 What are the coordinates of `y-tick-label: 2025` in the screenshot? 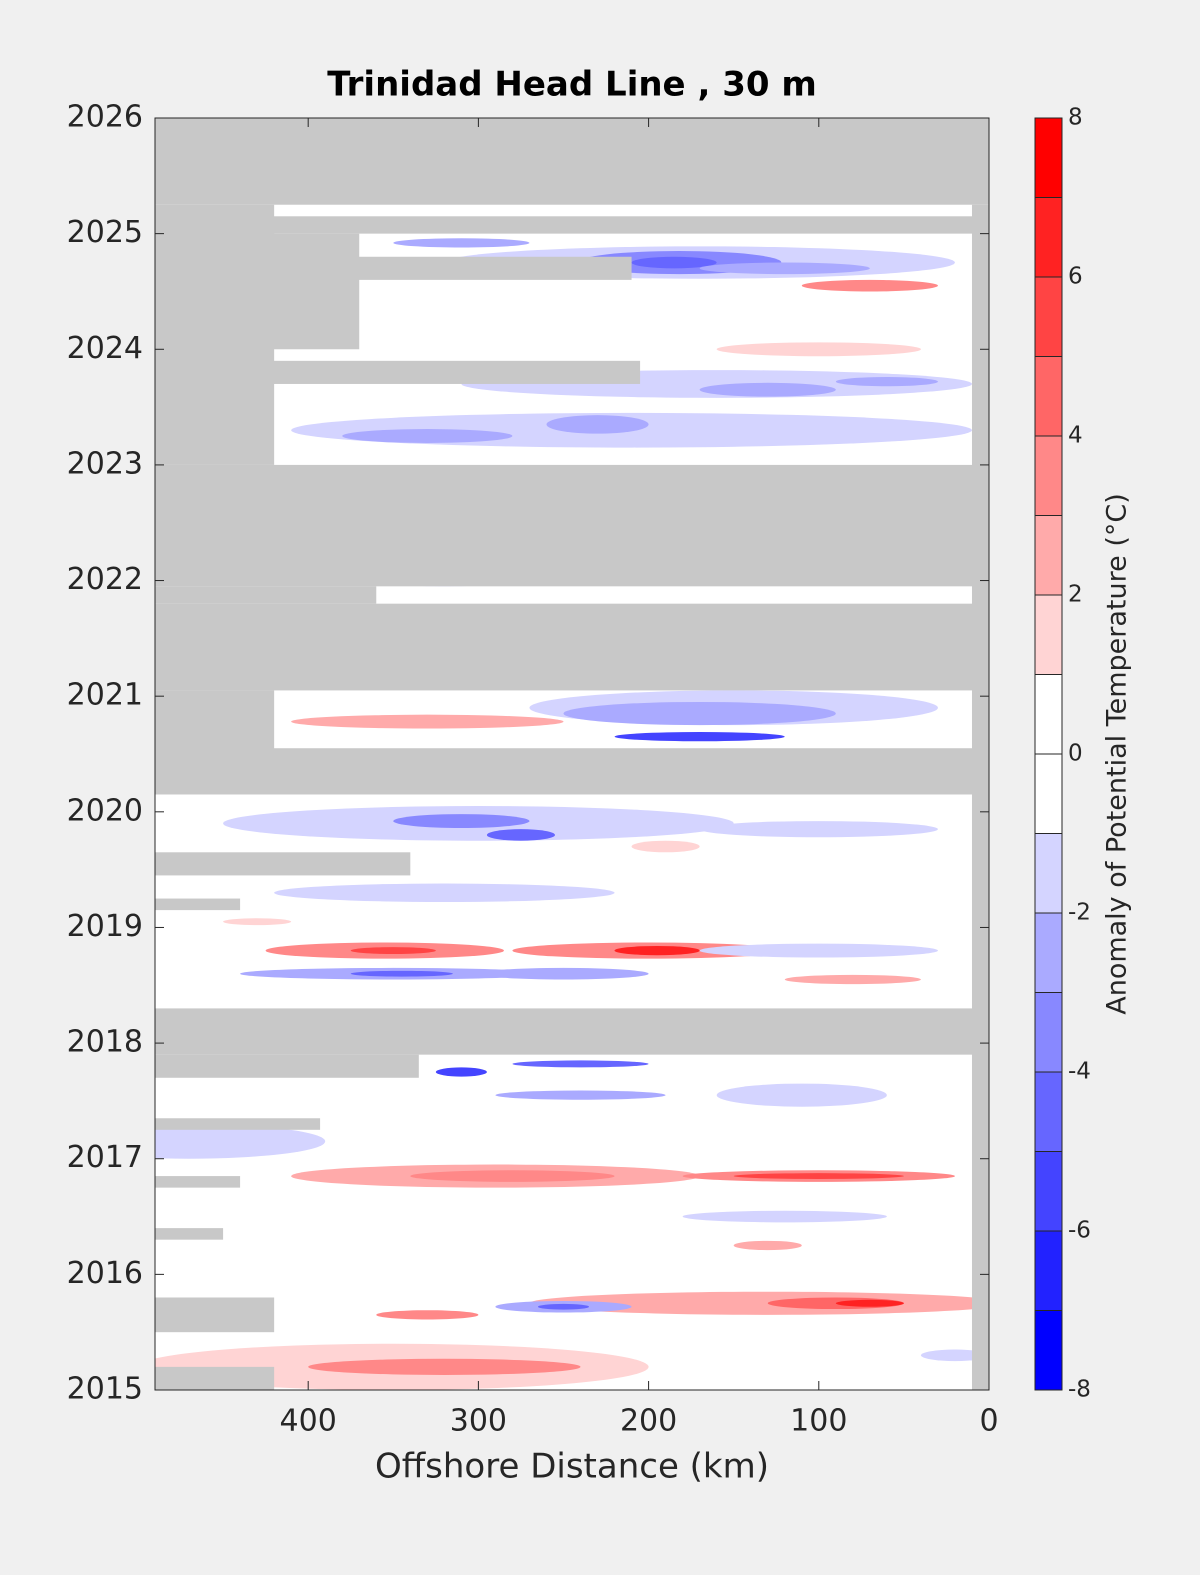 It's located at (105, 232).